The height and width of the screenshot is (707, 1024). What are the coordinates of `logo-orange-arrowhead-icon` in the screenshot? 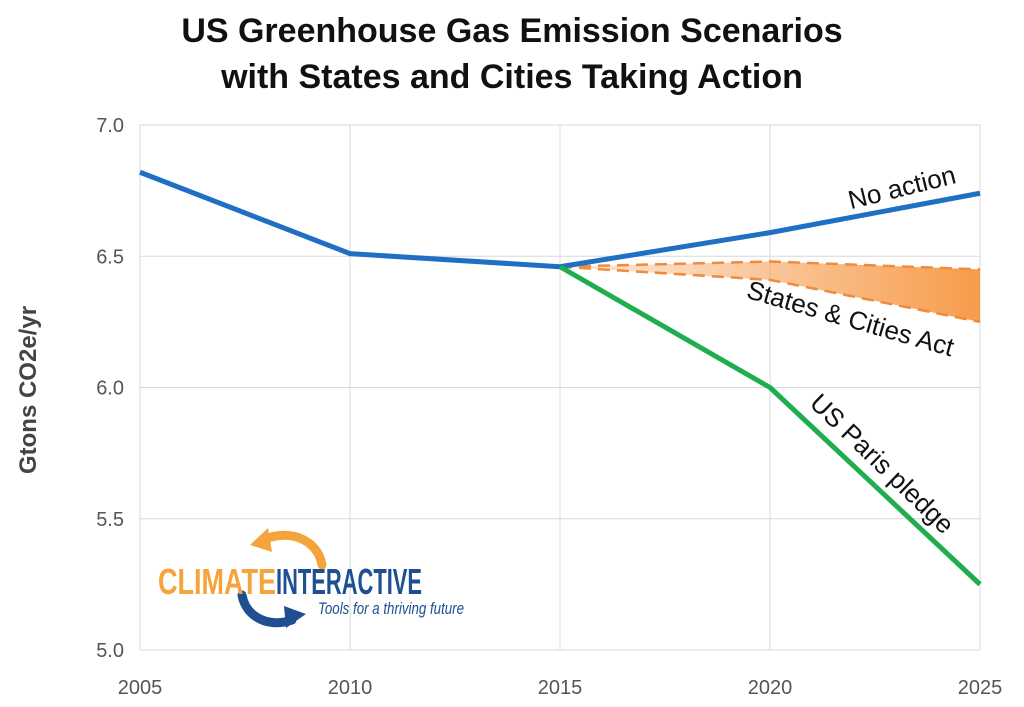 It's located at (261, 540).